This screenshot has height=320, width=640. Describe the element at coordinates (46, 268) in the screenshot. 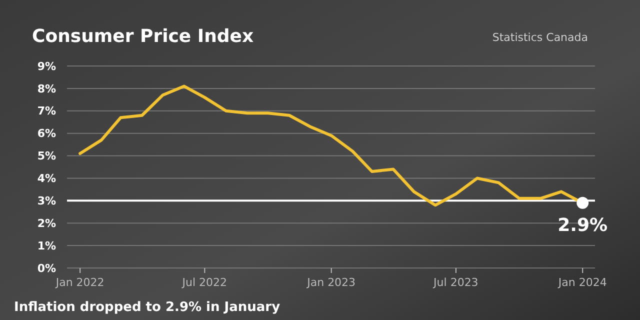

I see `y-tick-label: 0%` at that location.